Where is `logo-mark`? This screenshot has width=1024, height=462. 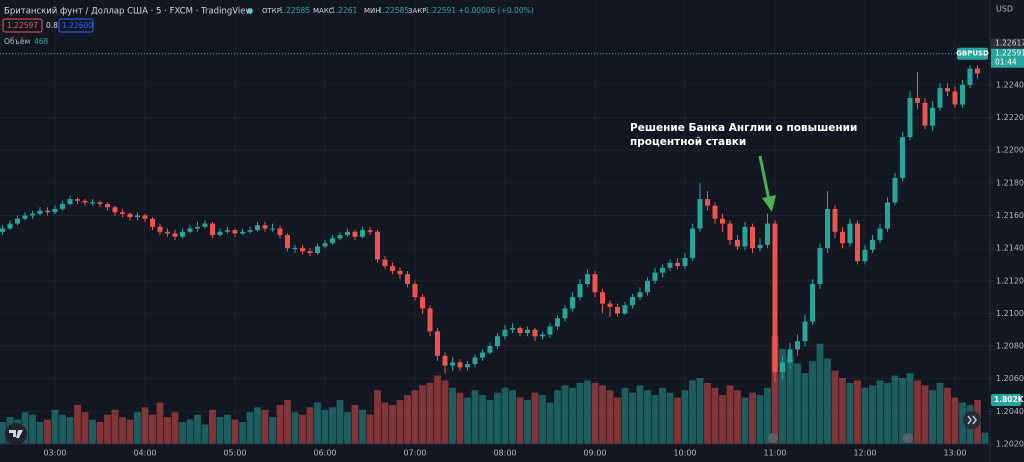
logo-mark is located at coordinates (16, 434).